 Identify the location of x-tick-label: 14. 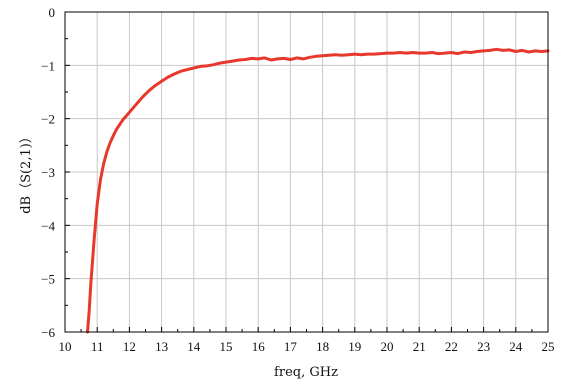
(194, 346).